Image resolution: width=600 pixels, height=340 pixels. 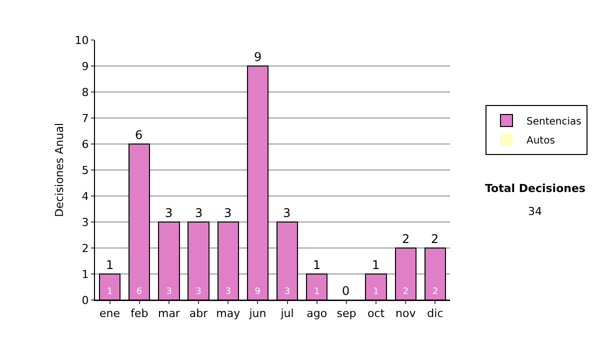 What do you see at coordinates (317, 313) in the screenshot?
I see `x-tick-label: ago` at bounding box center [317, 313].